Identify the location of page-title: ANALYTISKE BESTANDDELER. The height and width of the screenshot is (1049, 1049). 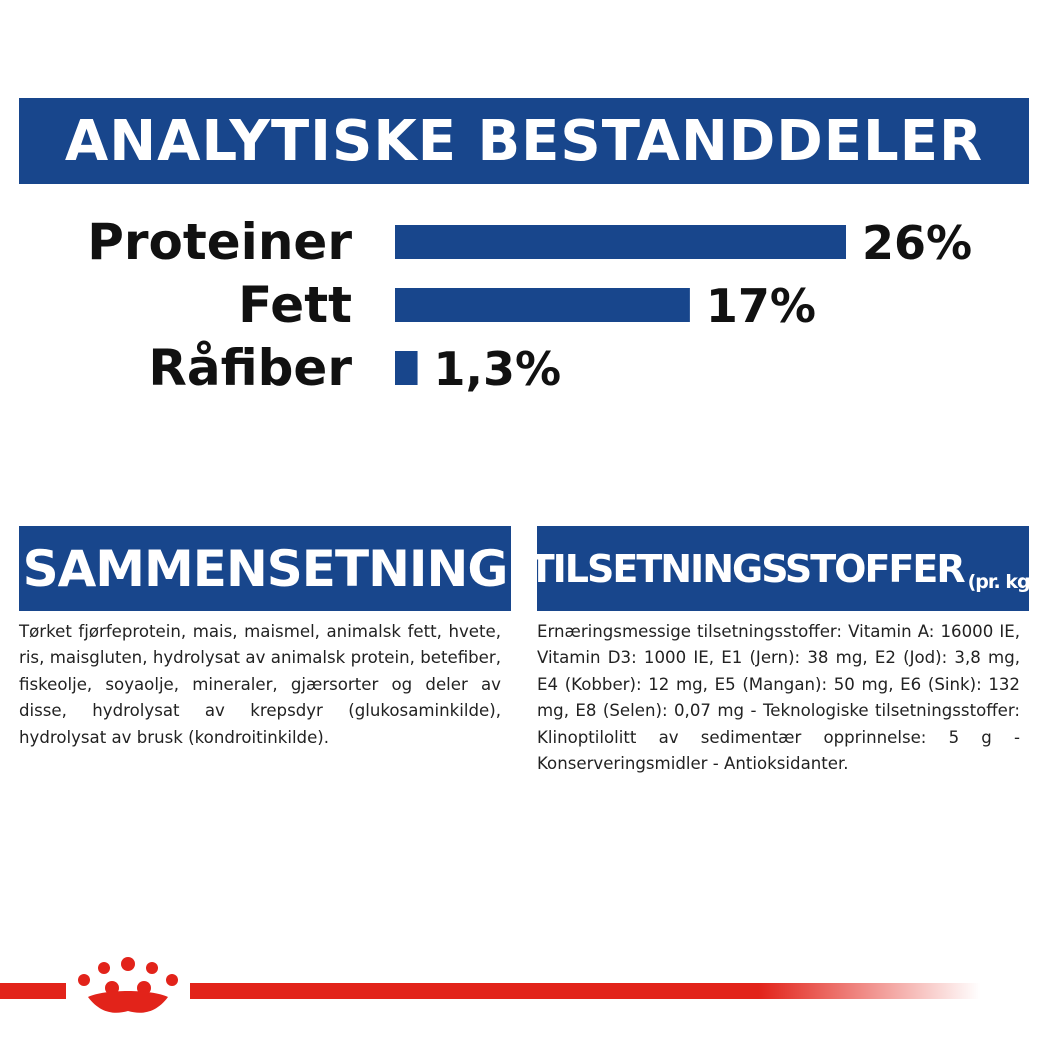
(524, 141).